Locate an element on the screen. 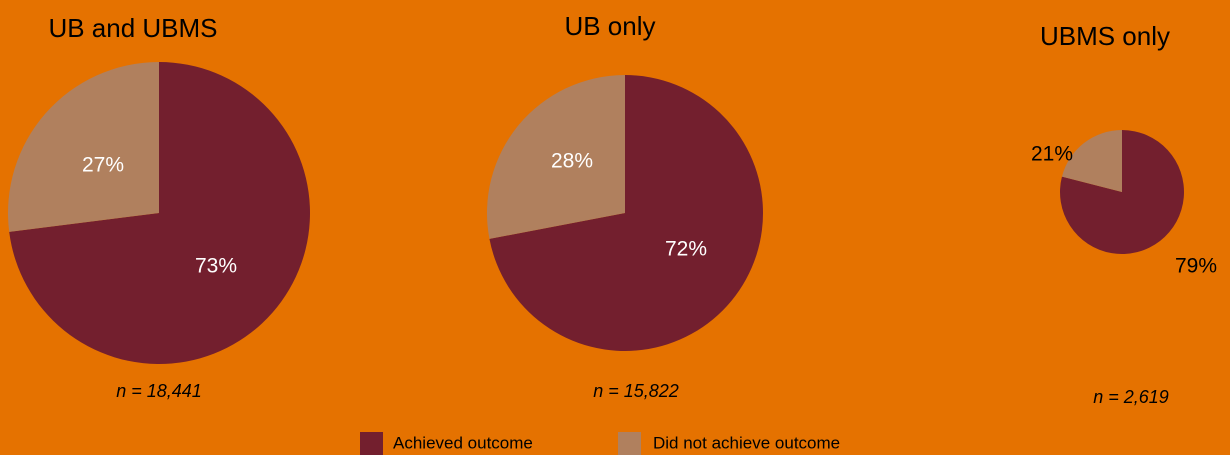  slice-label: 72% is located at coordinates (686, 249).